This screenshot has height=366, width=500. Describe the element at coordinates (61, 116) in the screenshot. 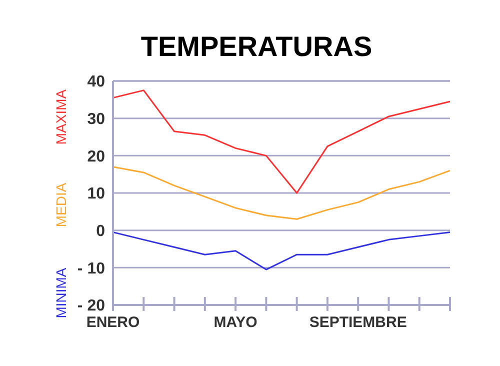

I see `text: MAXIMA` at that location.